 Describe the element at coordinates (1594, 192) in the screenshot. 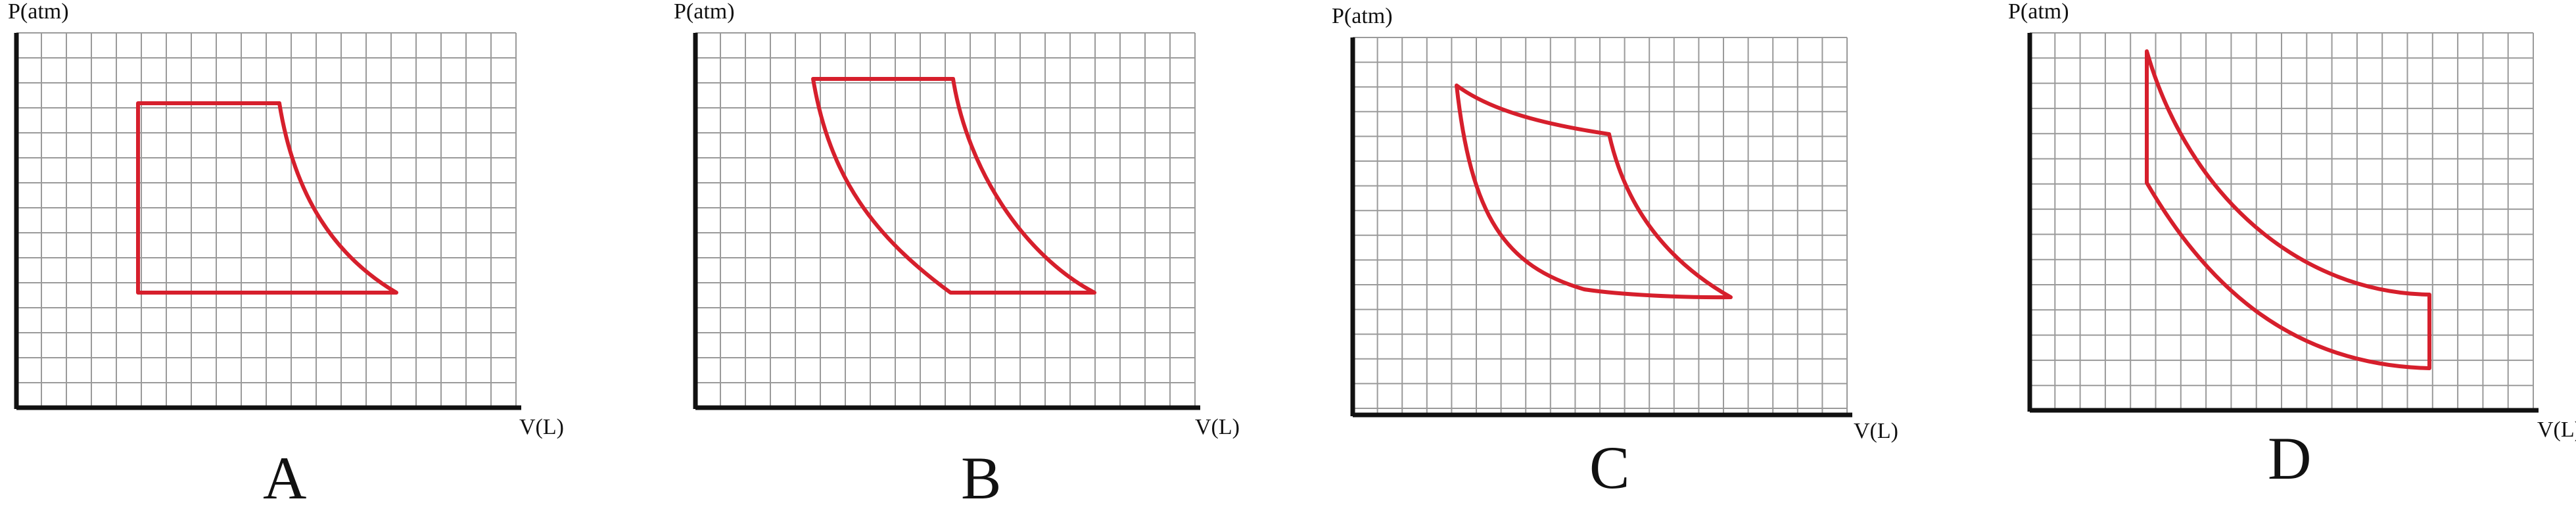

I see `panel-c-cycle-path` at that location.